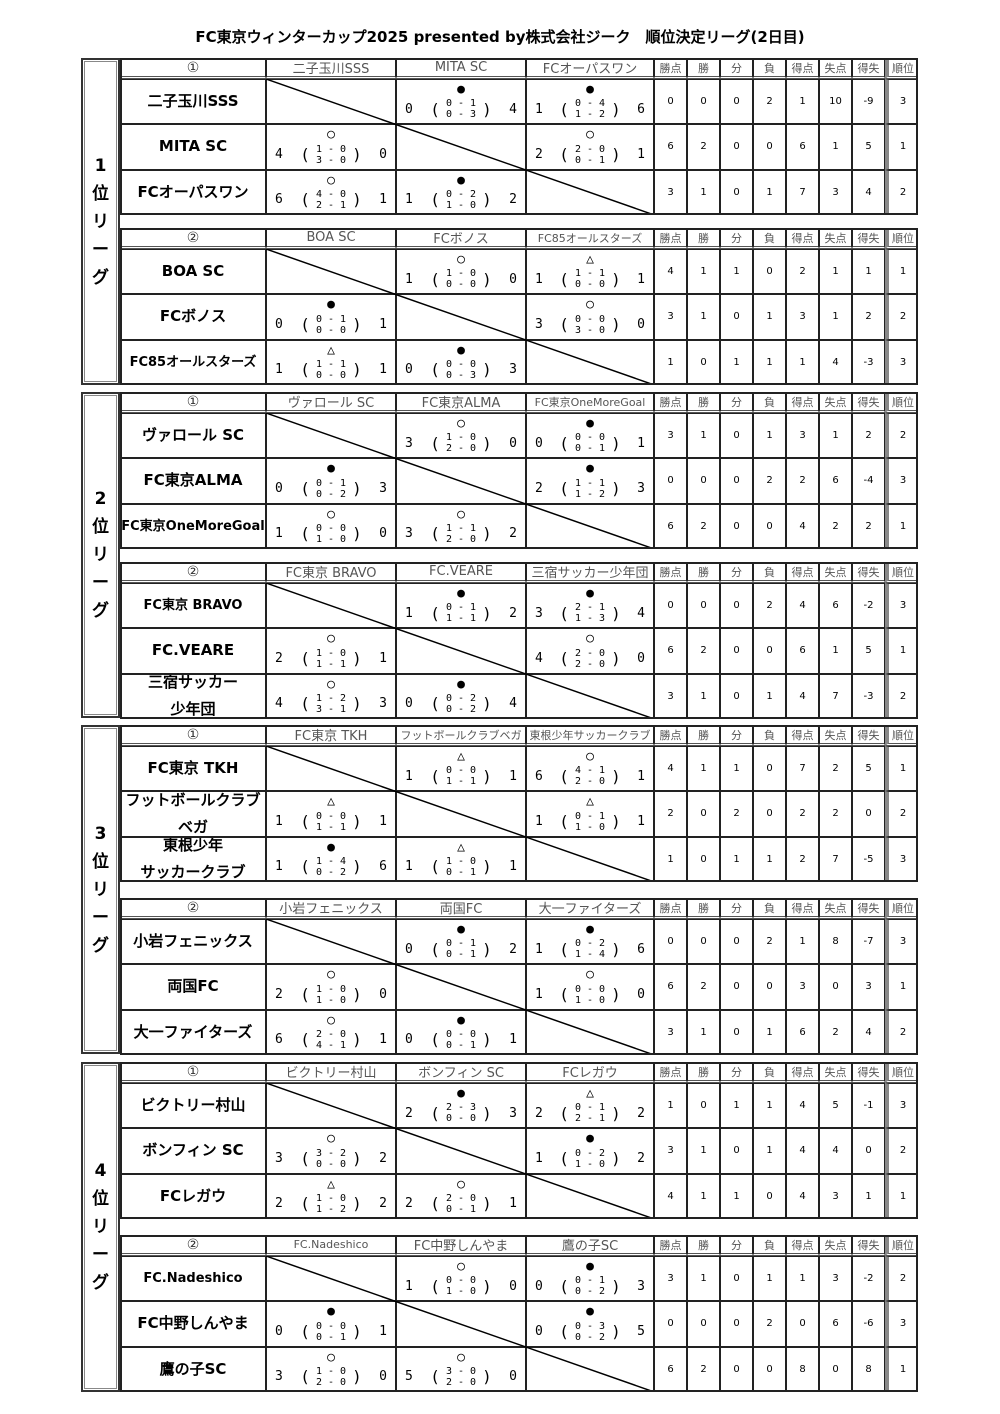 The image size is (1000, 1414). What do you see at coordinates (461, 364) in the screenshot?
I see `first-half: 0 - 0` at bounding box center [461, 364].